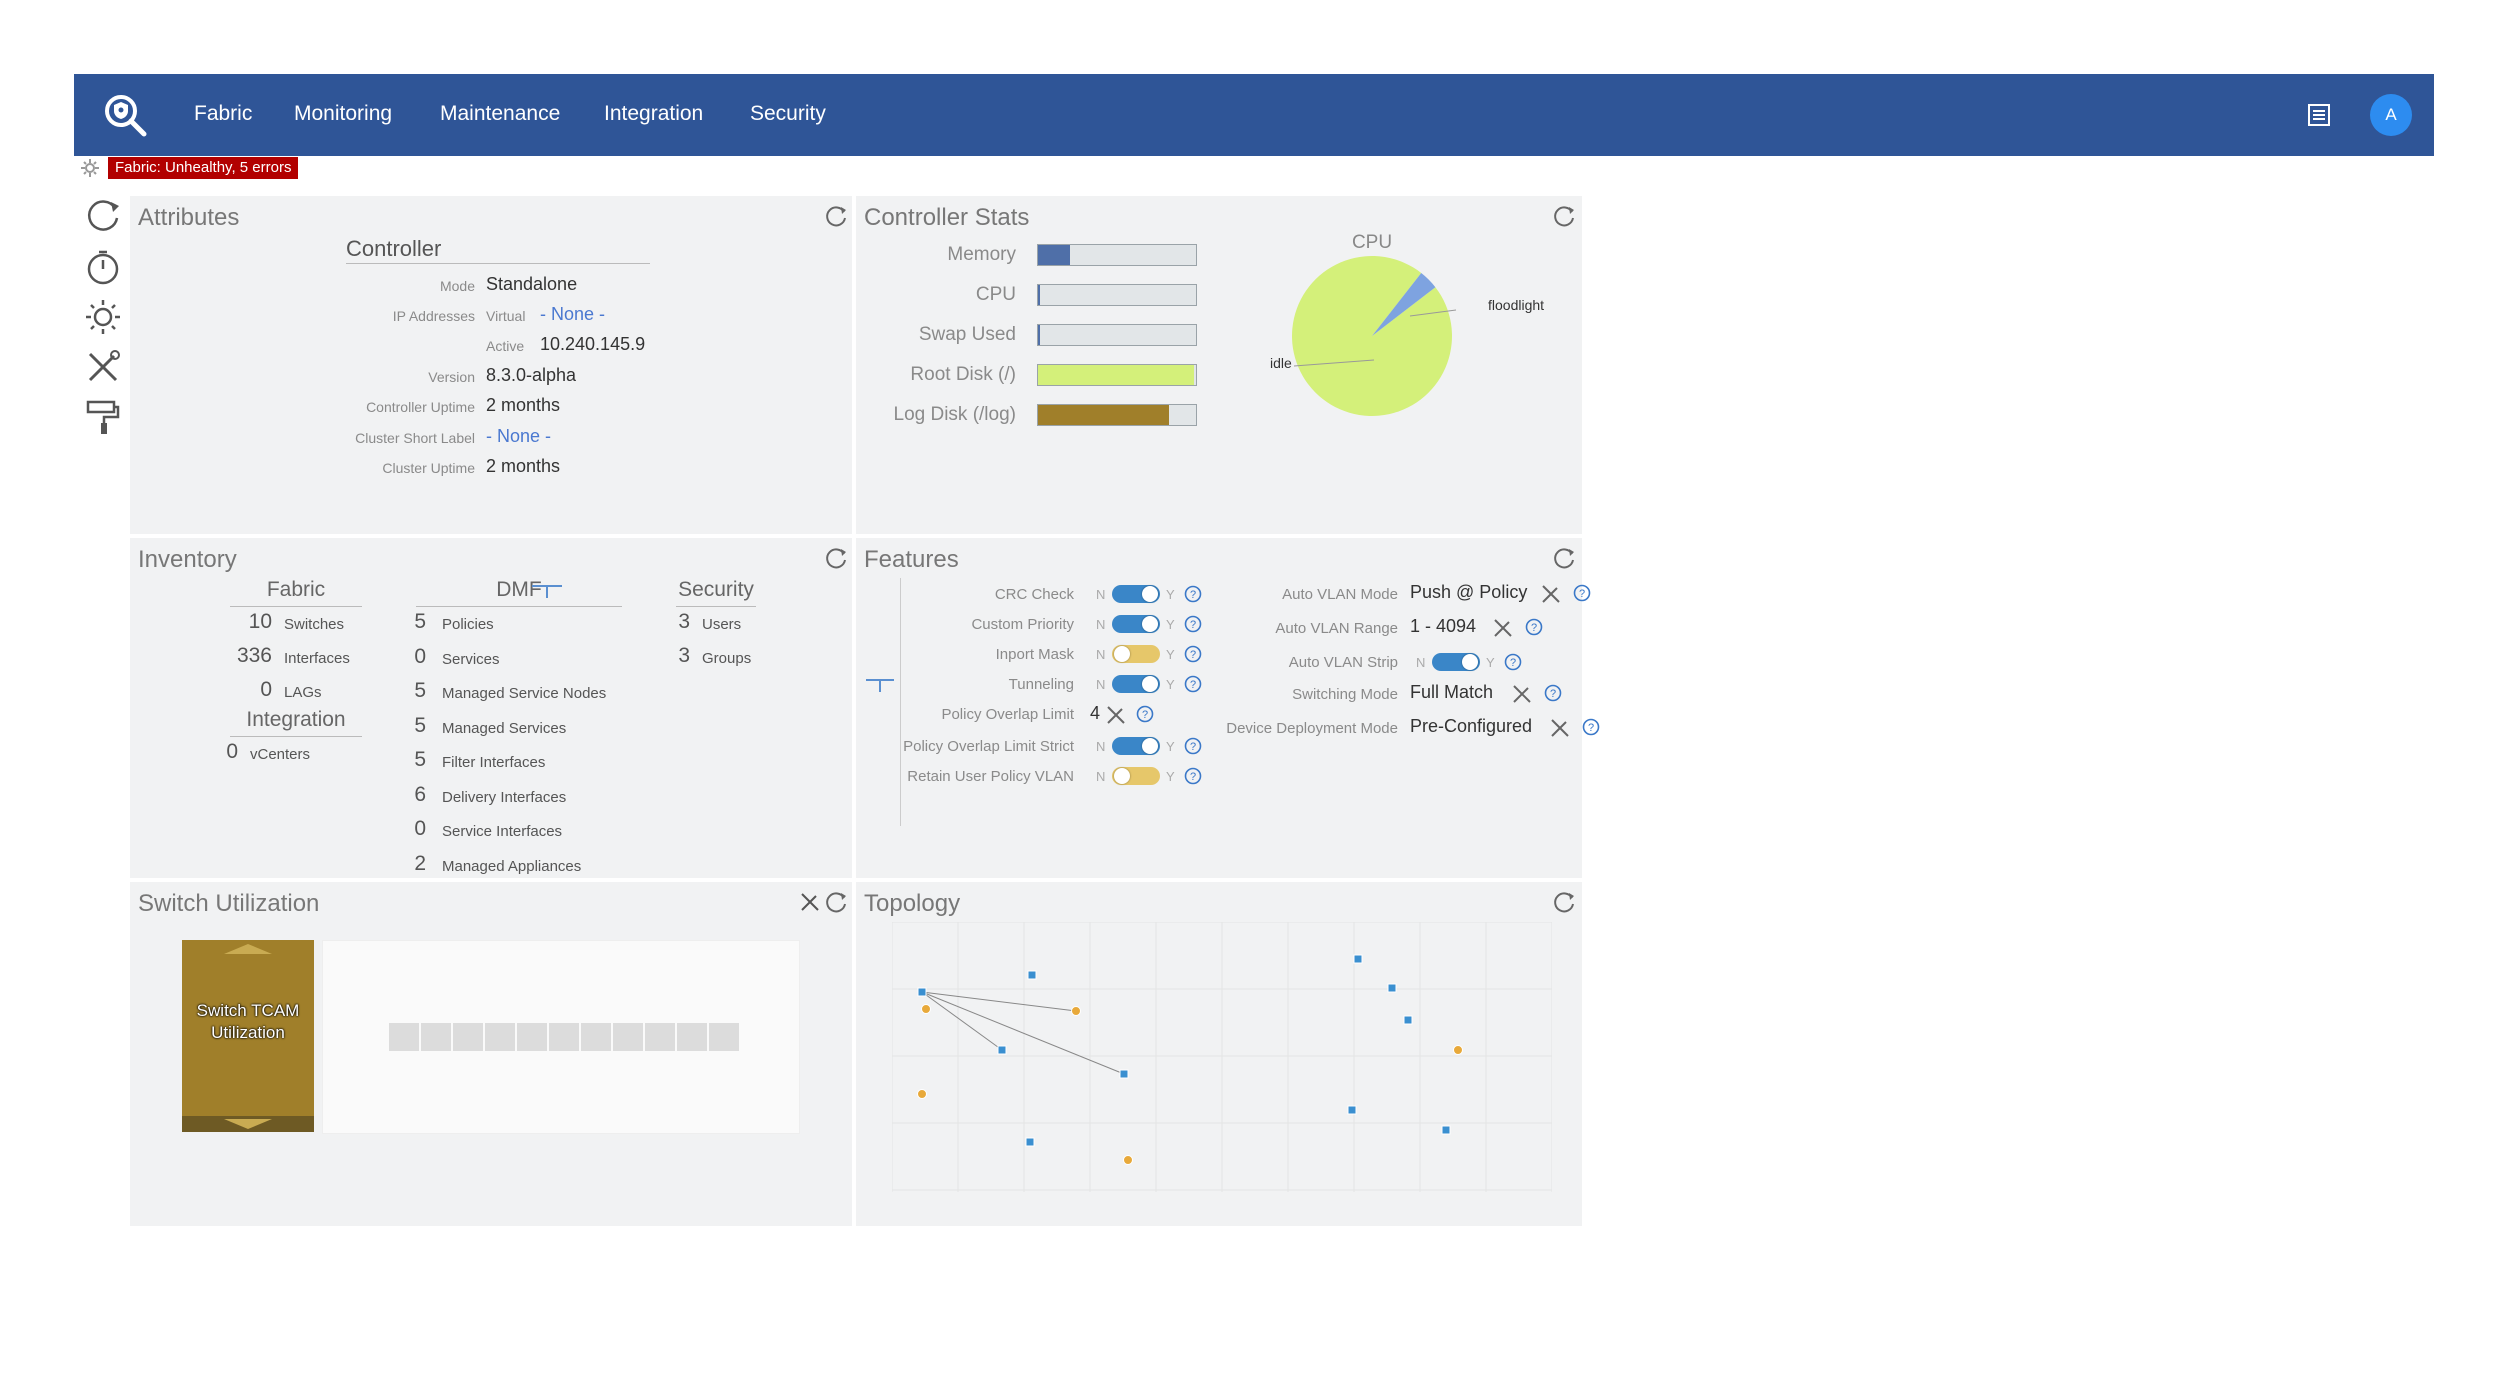  What do you see at coordinates (512, 866) in the screenshot?
I see `dmf-label: Managed Appliances` at bounding box center [512, 866].